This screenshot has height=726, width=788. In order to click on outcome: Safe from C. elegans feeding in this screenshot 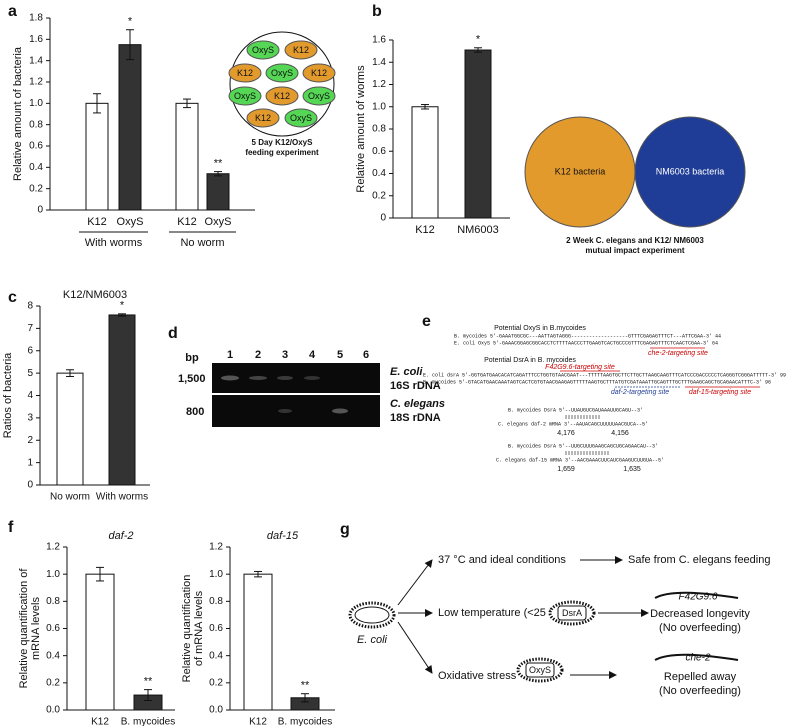, I will do `click(699, 560)`.